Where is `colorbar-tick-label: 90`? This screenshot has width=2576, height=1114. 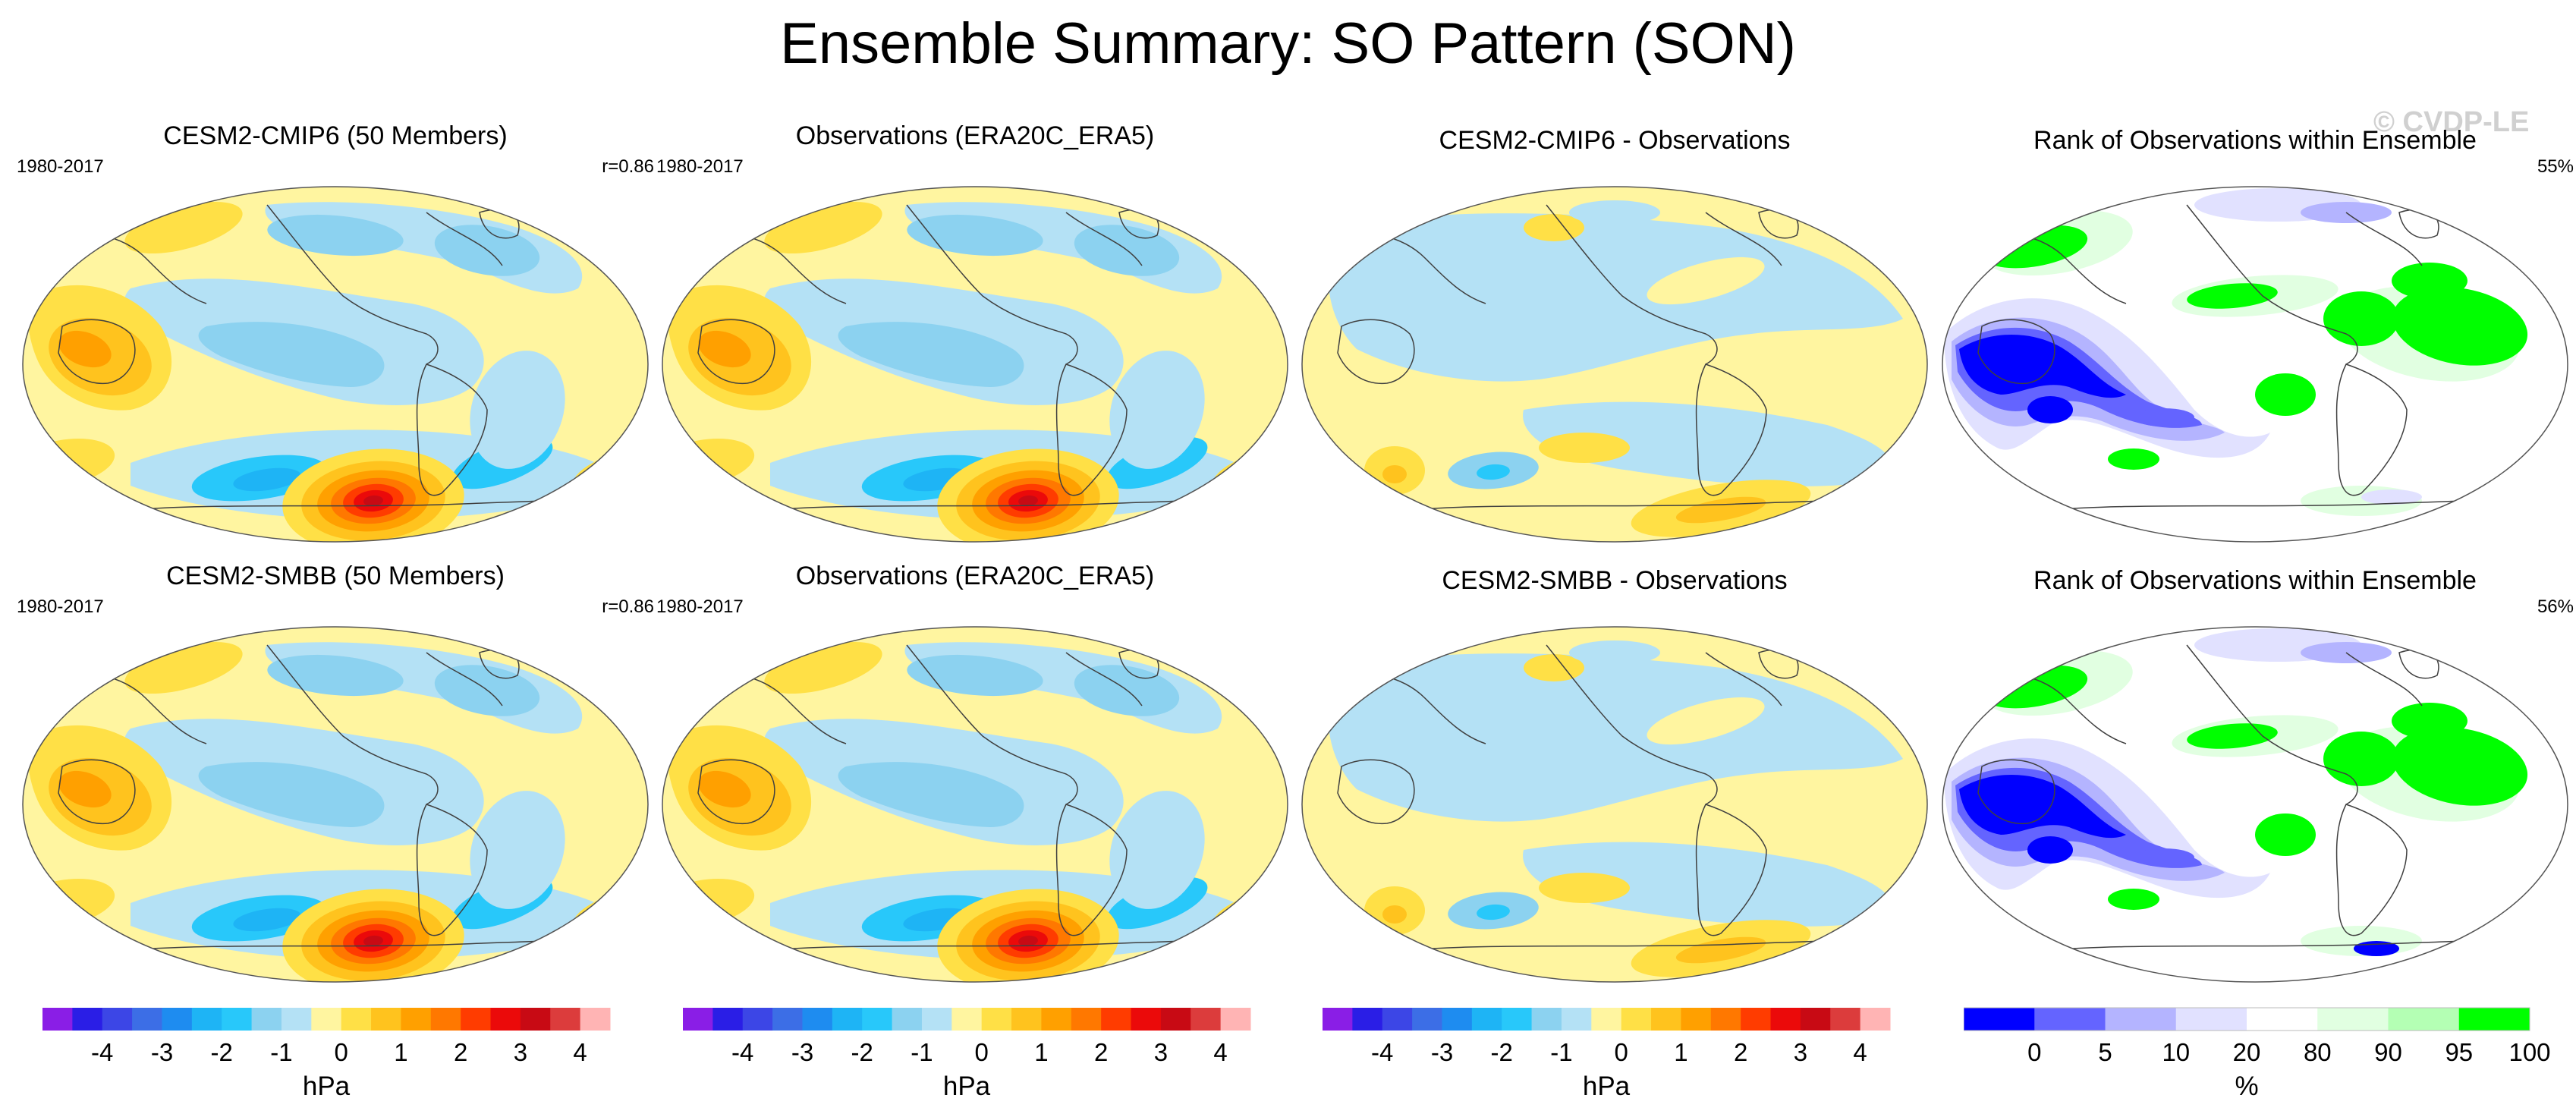 colorbar-tick-label: 90 is located at coordinates (2388, 1052).